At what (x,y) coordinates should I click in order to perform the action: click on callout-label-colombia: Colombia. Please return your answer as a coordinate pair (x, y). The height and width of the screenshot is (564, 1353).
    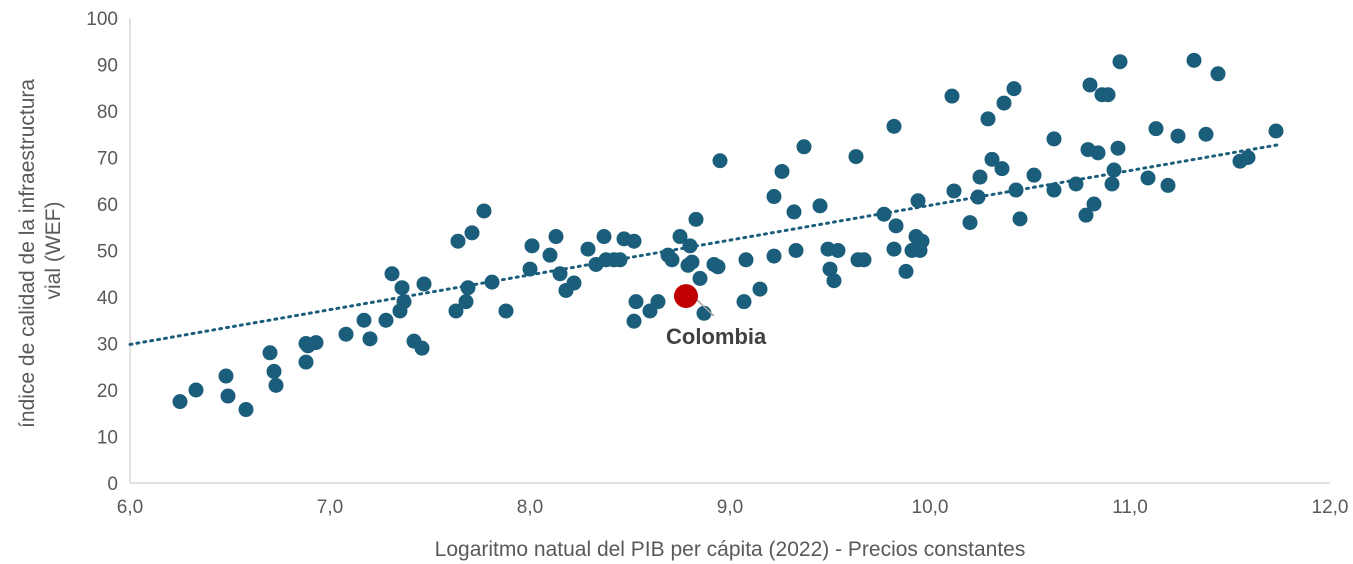
    Looking at the image, I should click on (716, 336).